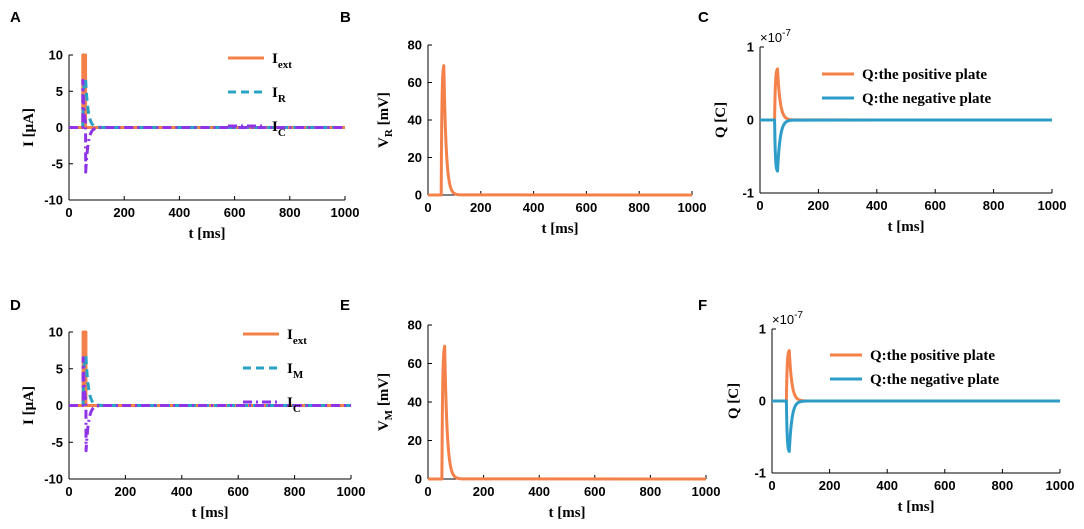  Describe the element at coordinates (15, 17) in the screenshot. I see `panel-letter: A` at that location.